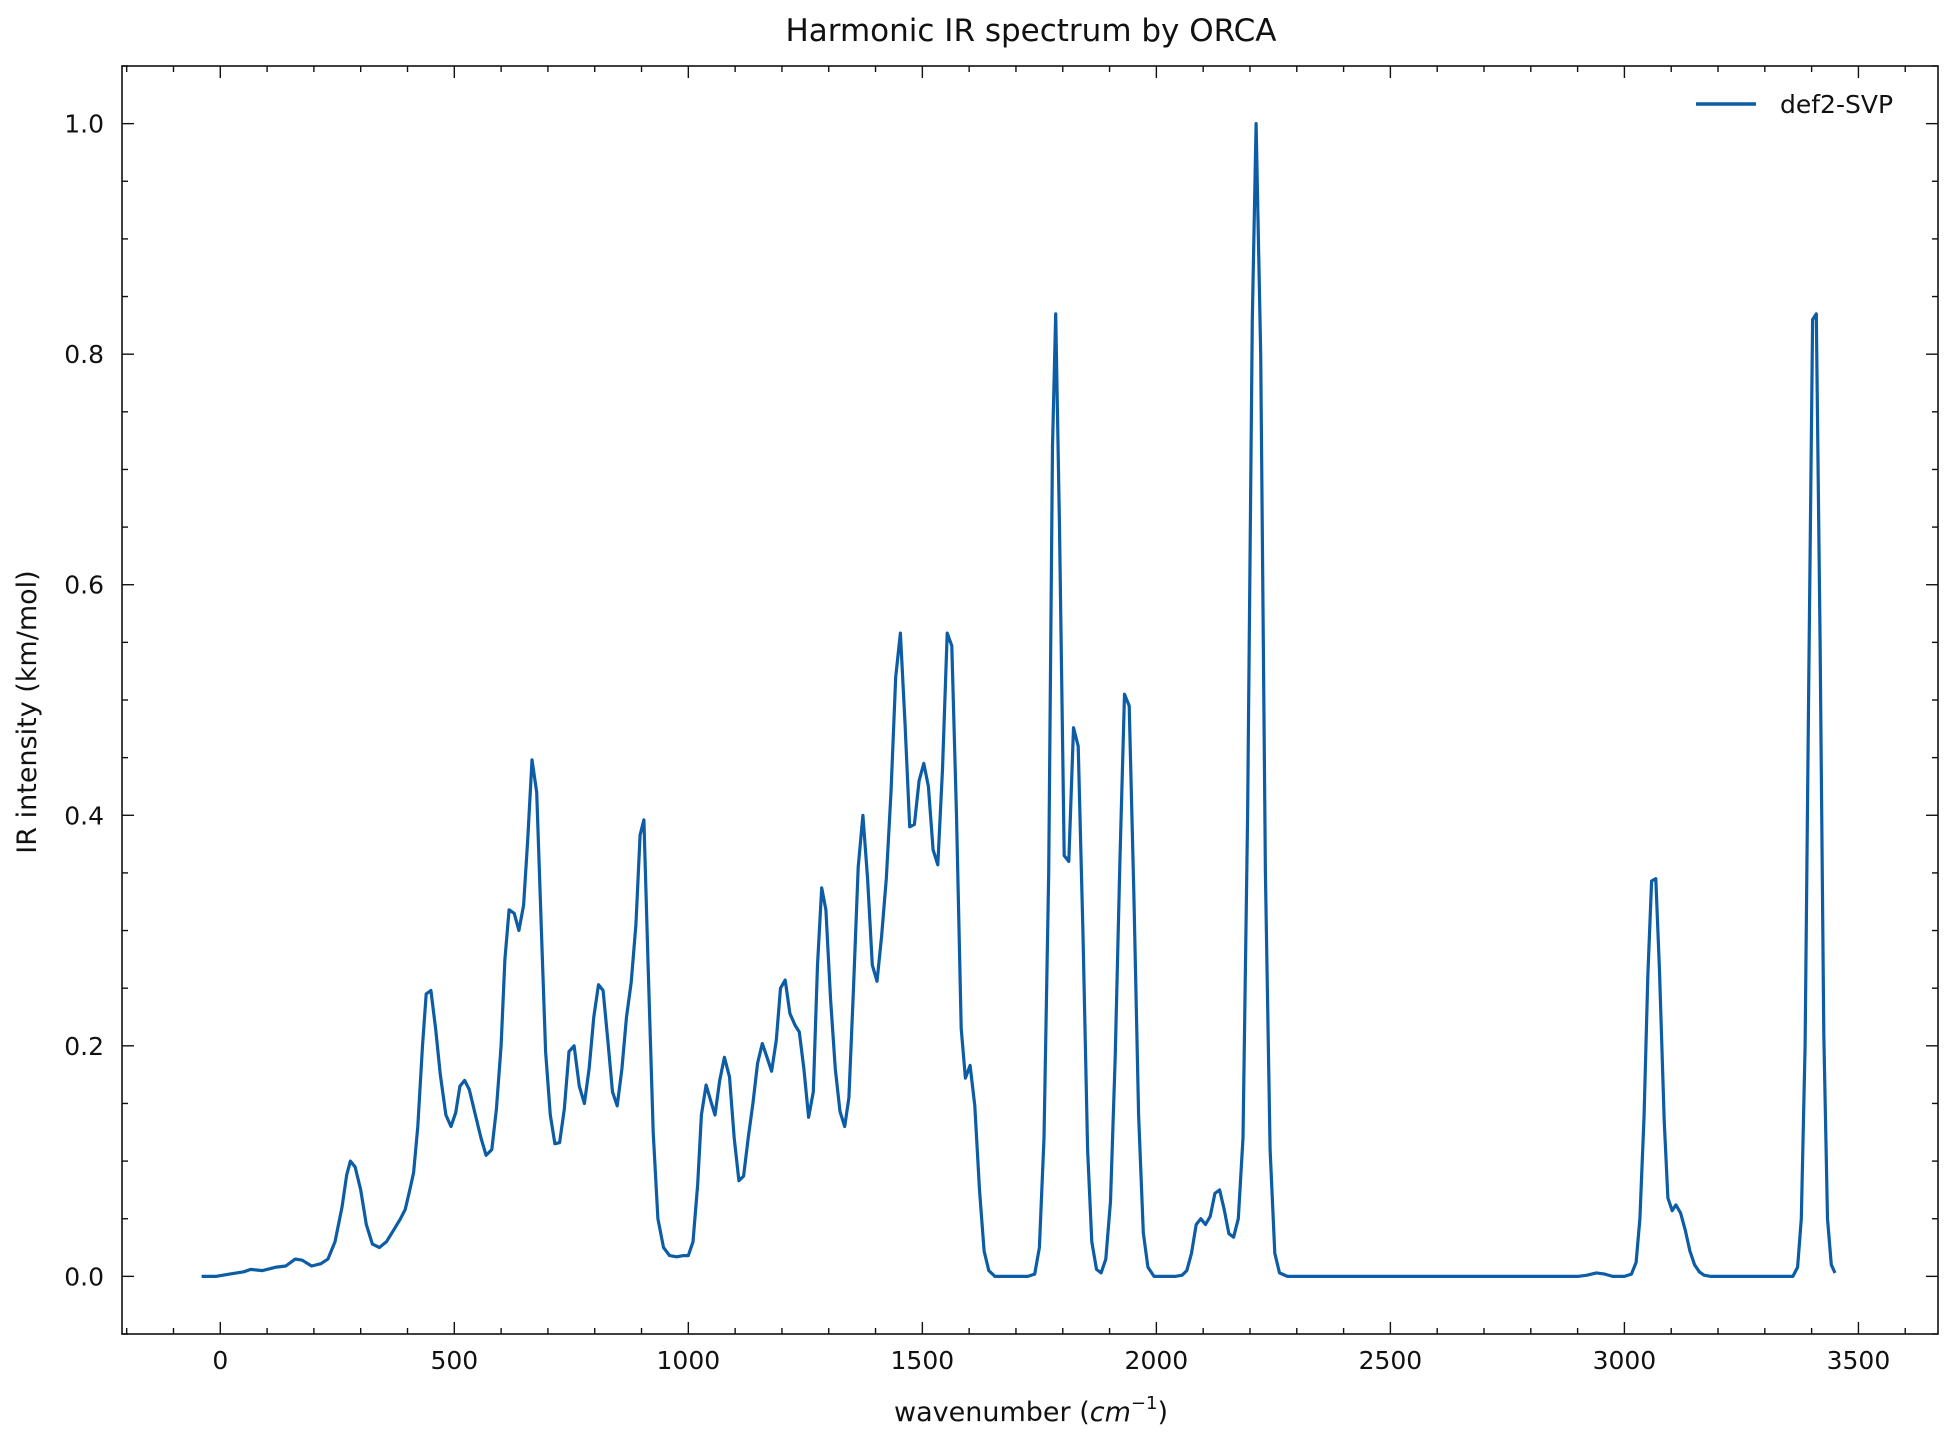 This screenshot has width=1953, height=1441. What do you see at coordinates (923, 1360) in the screenshot?
I see `x-tick-label: 1500` at bounding box center [923, 1360].